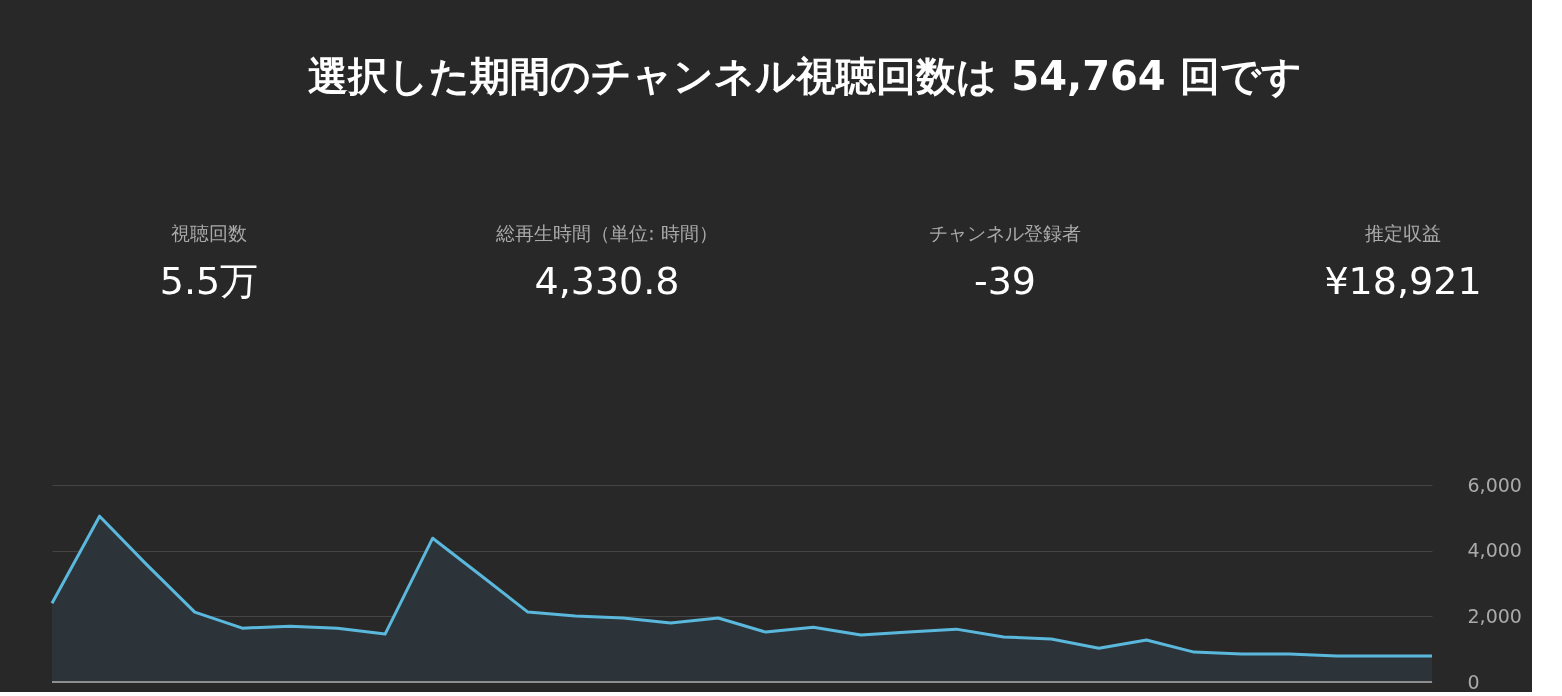  I want to click on chart-title: 選択した期間のチャンネル視聴回数は 54,764 回です, so click(805, 76).